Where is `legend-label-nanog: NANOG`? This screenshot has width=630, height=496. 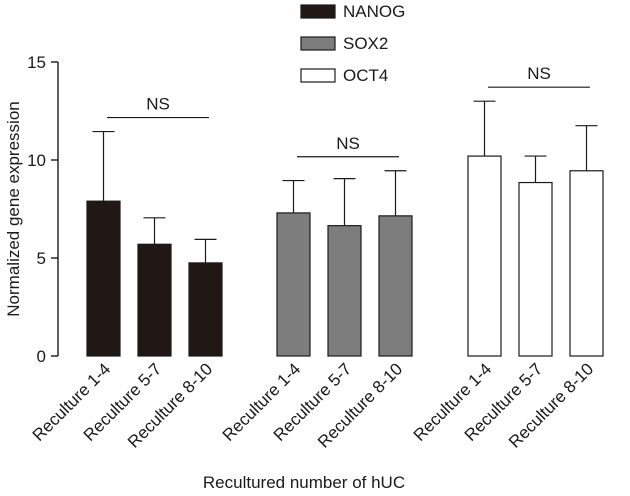
legend-label-nanog: NANOG is located at coordinates (374, 11).